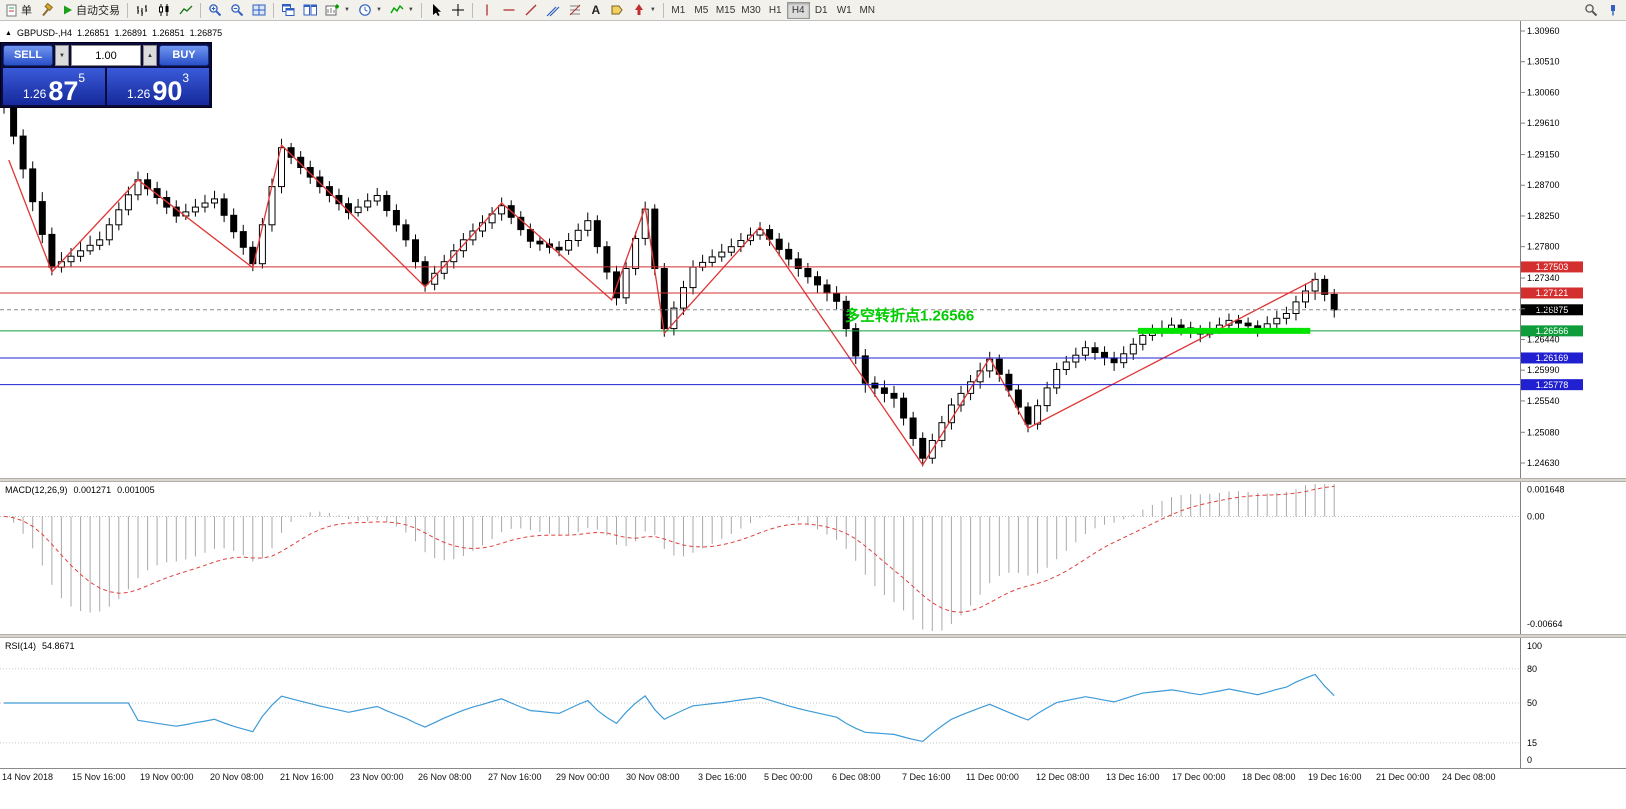  I want to click on new-chart-button: ▼, so click(337, 10).